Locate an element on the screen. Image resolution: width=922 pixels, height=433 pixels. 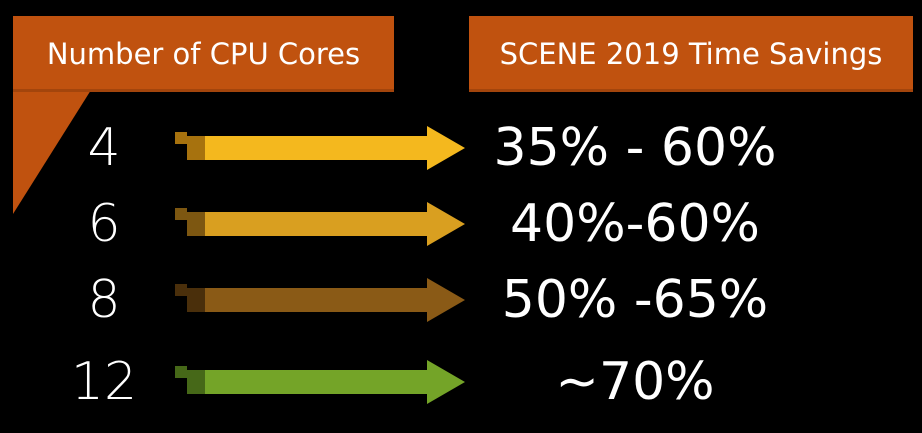
header-number-of-cpu-cores: Number of CPU Cores is located at coordinates (203, 54).